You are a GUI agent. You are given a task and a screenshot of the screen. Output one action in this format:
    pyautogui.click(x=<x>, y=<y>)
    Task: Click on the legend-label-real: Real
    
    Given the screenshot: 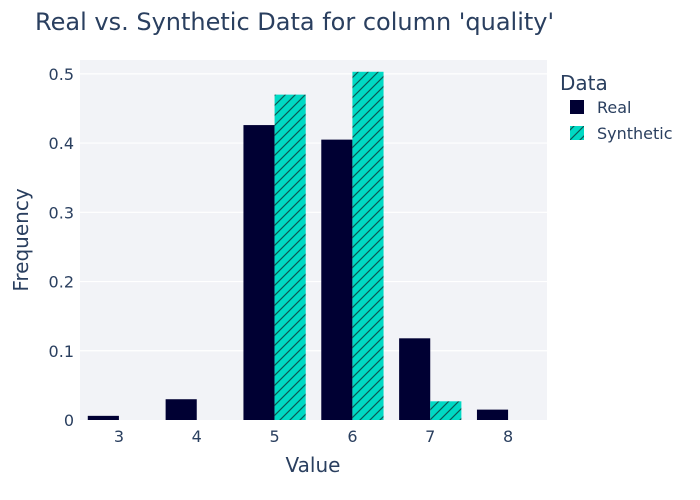 What is the action you would take?
    pyautogui.click(x=614, y=107)
    